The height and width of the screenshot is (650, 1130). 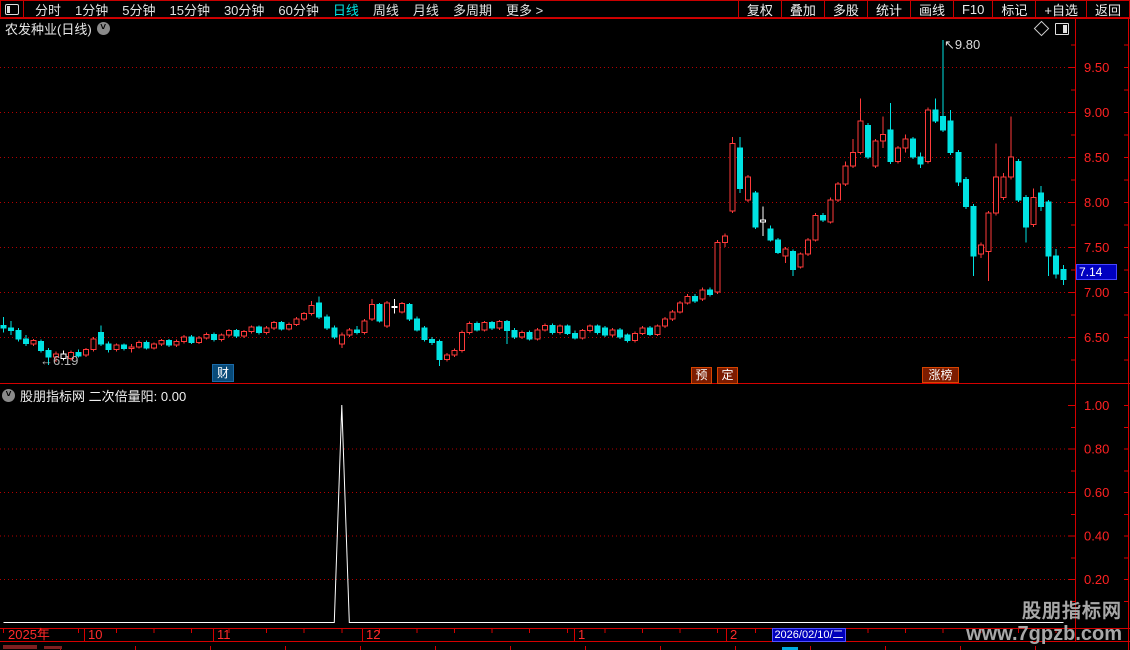 I want to click on split-window-button, so click(x=12, y=9).